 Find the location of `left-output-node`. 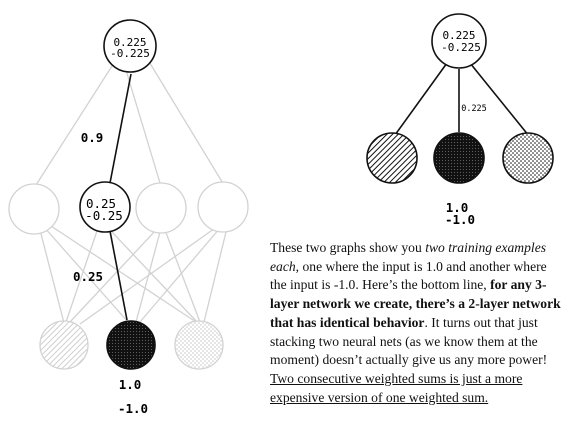

left-output-node is located at coordinates (130, 46).